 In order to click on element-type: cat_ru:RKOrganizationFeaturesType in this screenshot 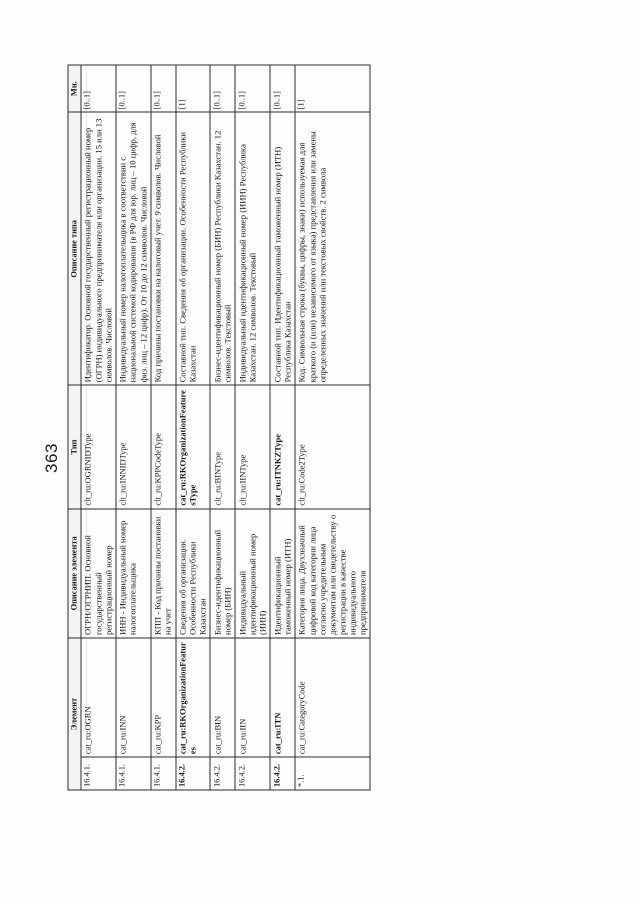, I will do `click(193, 446)`.